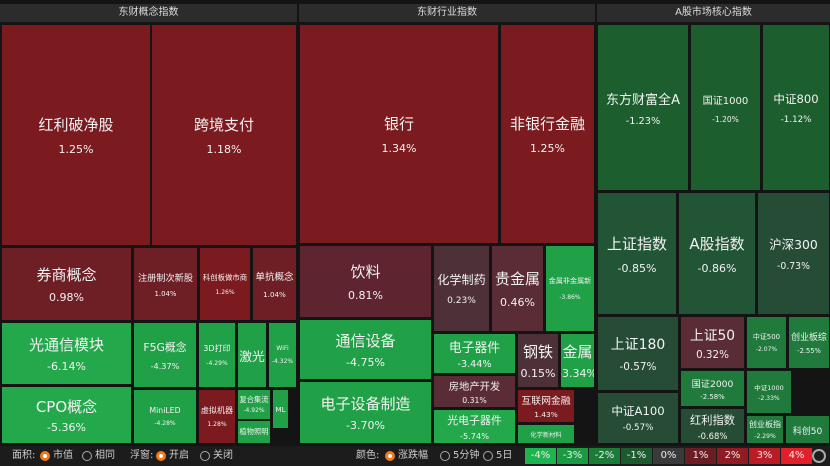 The image size is (830, 466). What do you see at coordinates (282, 355) in the screenshot?
I see `tile: WiFi -4.32%` at bounding box center [282, 355].